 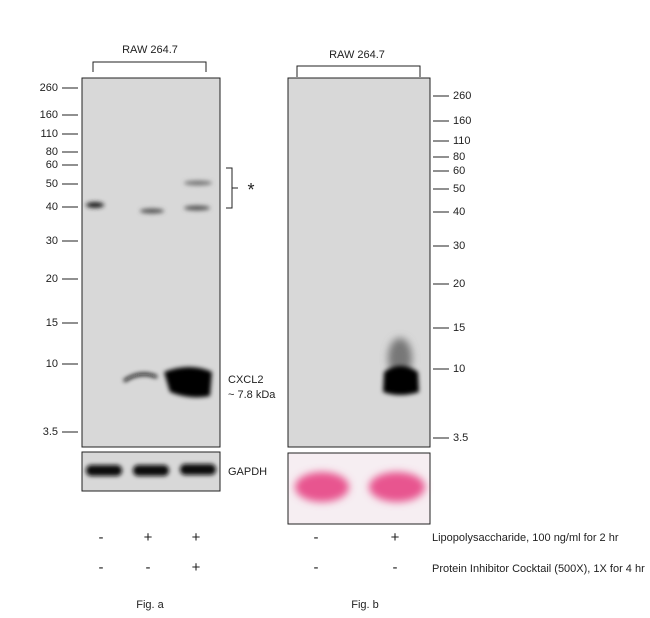 What do you see at coordinates (247, 472) in the screenshot?
I see `loading-label: GAPDH` at bounding box center [247, 472].